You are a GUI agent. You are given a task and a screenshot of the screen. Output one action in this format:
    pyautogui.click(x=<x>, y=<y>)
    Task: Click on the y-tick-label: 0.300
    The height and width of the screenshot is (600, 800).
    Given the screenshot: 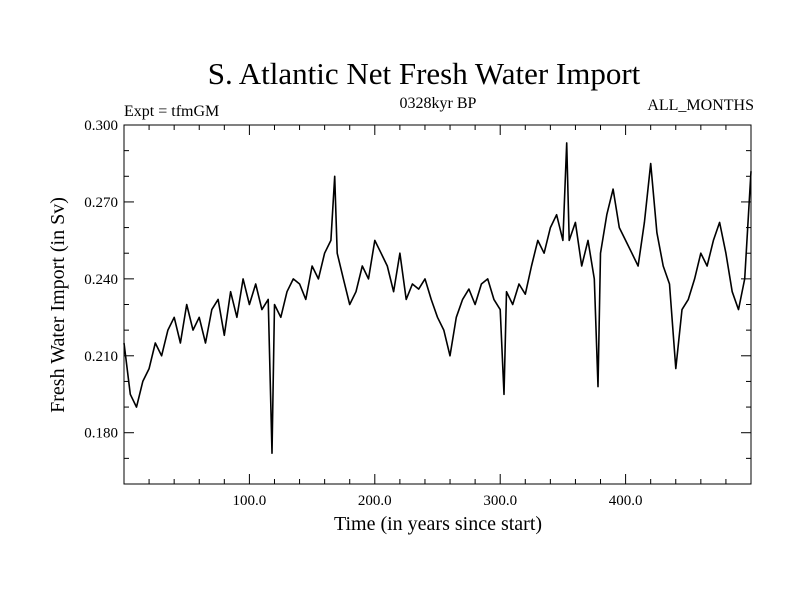 What is the action you would take?
    pyautogui.click(x=101, y=126)
    